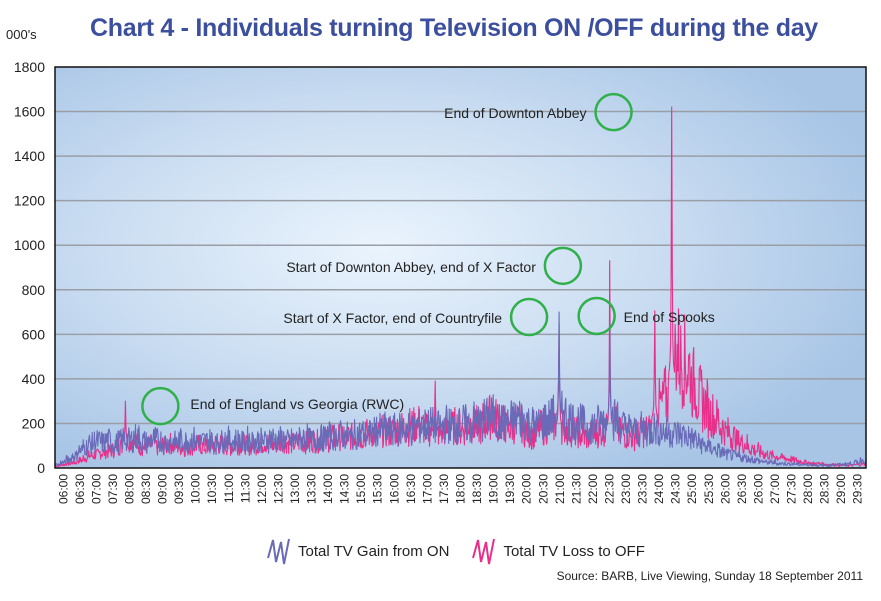 This screenshot has height=601, width=881. Describe the element at coordinates (374, 551) in the screenshot. I see `legend-gain-label: Total TV Gain from ON` at that location.